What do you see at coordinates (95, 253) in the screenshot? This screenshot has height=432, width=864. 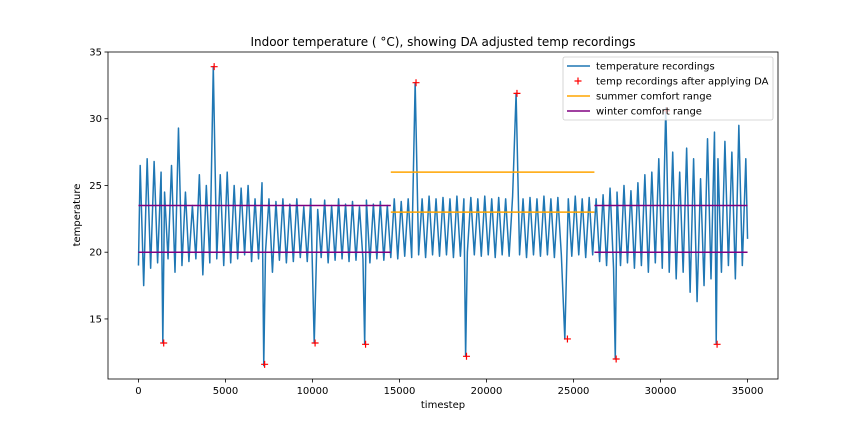 I see `y-tick-label: 20` at bounding box center [95, 253].